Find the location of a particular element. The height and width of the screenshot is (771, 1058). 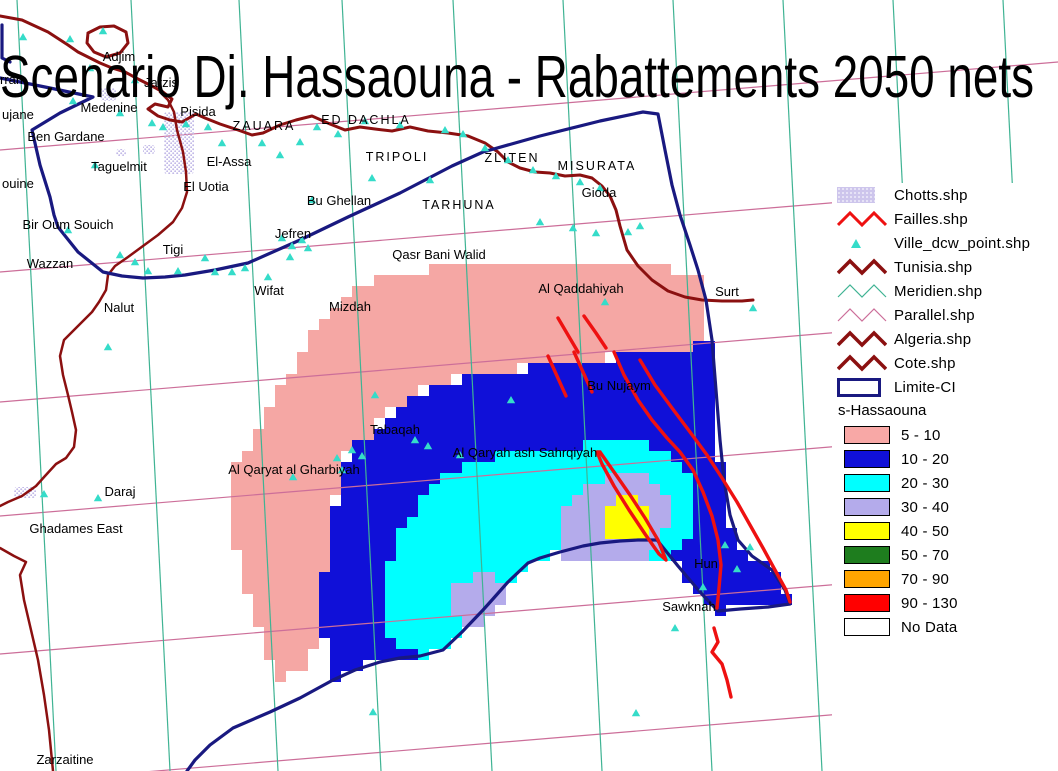

legend-class-row: No Data is located at coordinates (945, 627).